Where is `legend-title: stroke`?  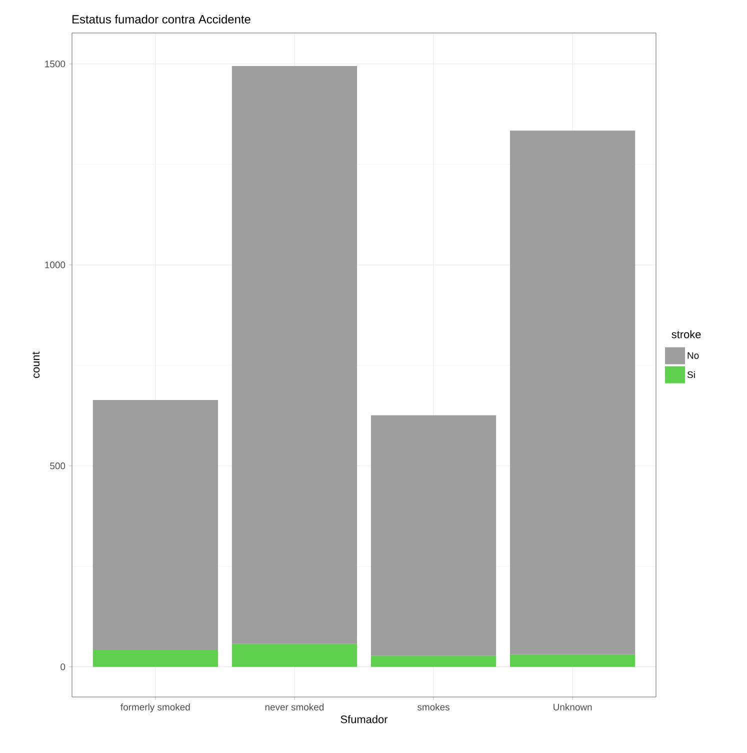 legend-title: stroke is located at coordinates (686, 334).